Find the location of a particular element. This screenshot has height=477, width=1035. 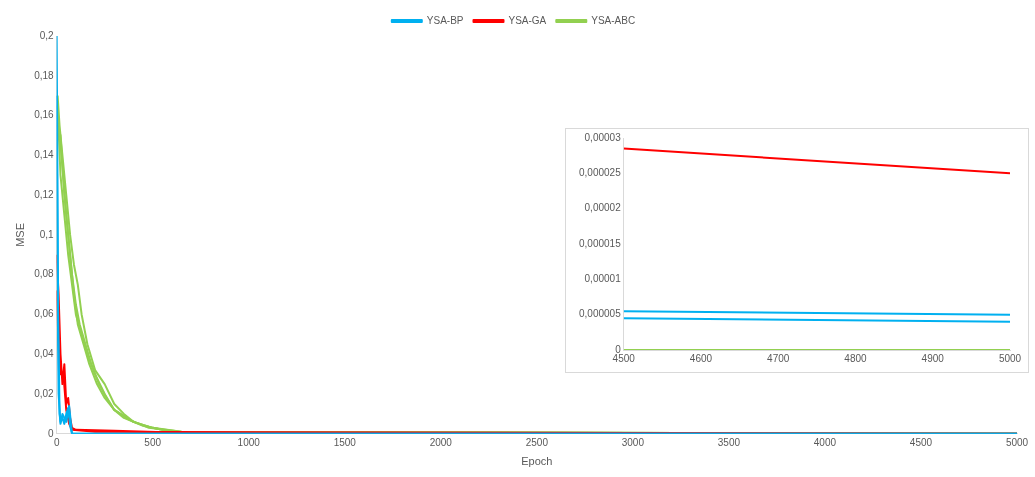

y-tick-label: 0,06 is located at coordinates (44, 314).